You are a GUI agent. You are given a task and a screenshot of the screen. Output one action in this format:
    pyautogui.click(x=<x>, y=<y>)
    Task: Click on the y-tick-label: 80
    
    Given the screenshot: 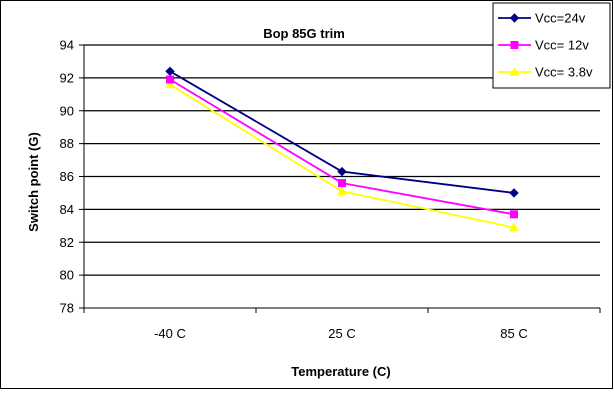 What is the action you would take?
    pyautogui.click(x=67, y=275)
    